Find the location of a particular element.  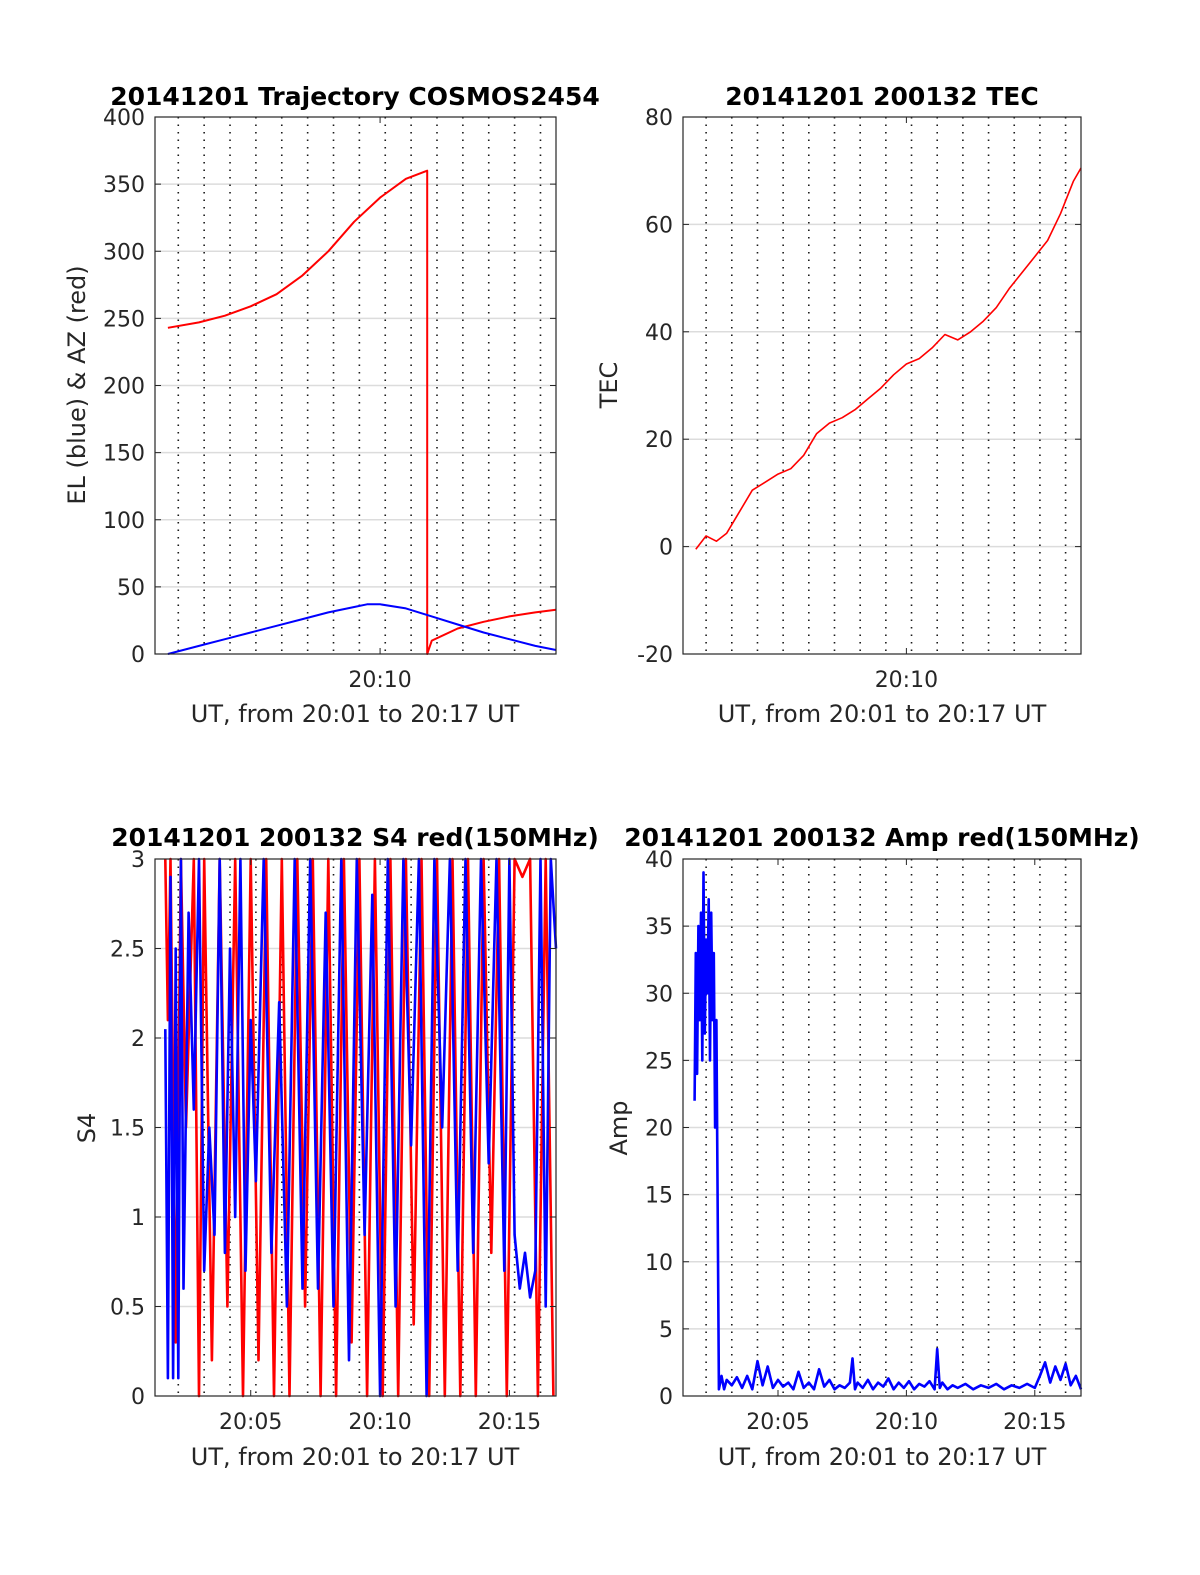

tec-title: 20141201 200132 TEC is located at coordinates (881, 96).